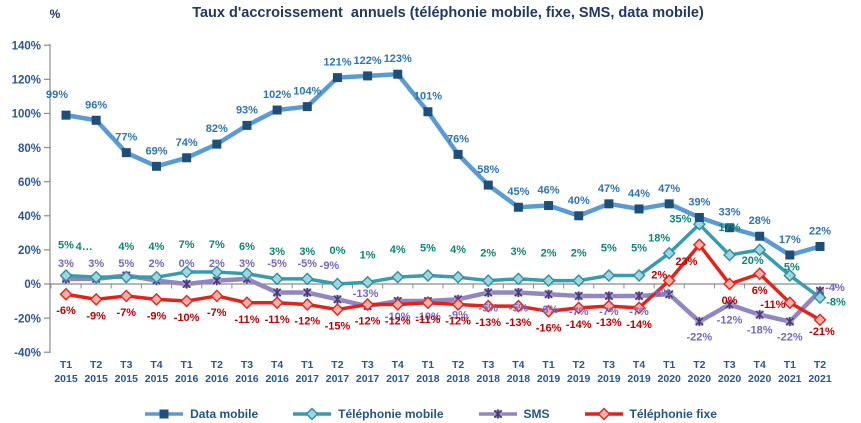  Describe the element at coordinates (217, 129) in the screenshot. I see `data_mobile-data-label: 82%` at that location.